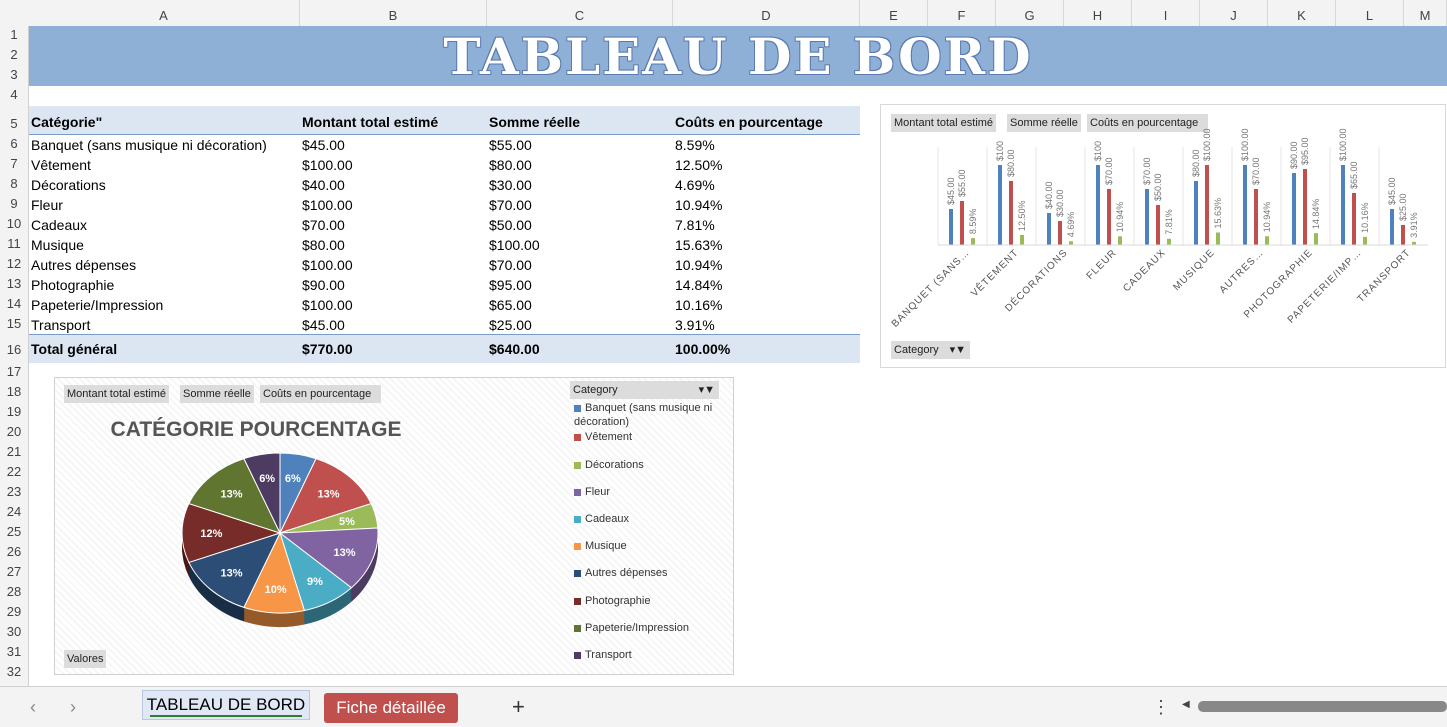 This screenshot has height=727, width=1447. I want to click on table-cell: 3.91%, so click(695, 325).